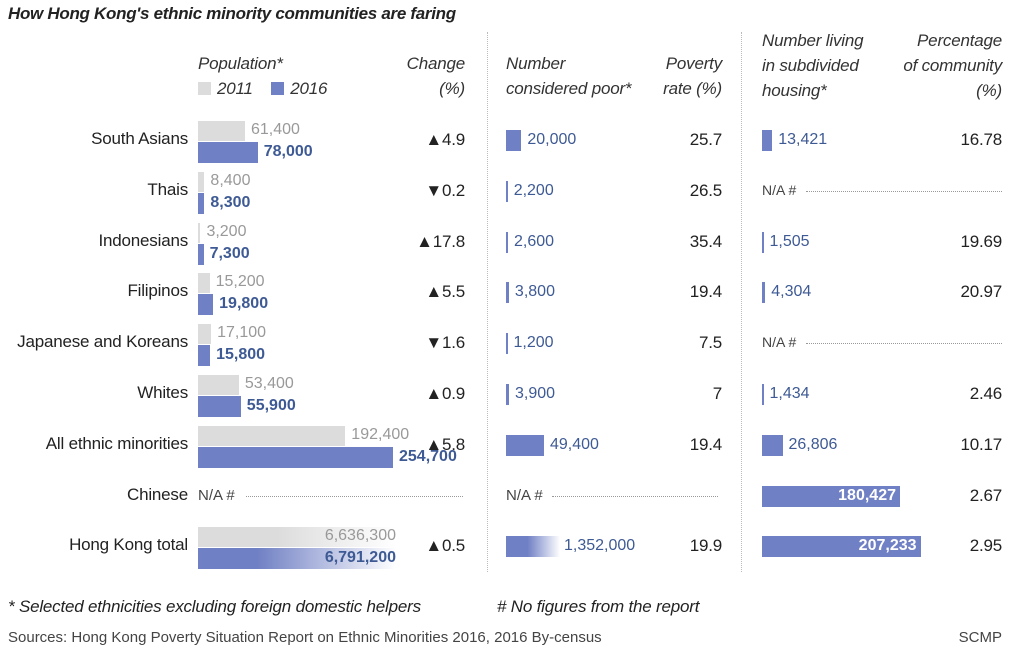 The width and height of the screenshot is (1024, 652). What do you see at coordinates (360, 558) in the screenshot?
I see `value-2016: 6,791,200` at bounding box center [360, 558].